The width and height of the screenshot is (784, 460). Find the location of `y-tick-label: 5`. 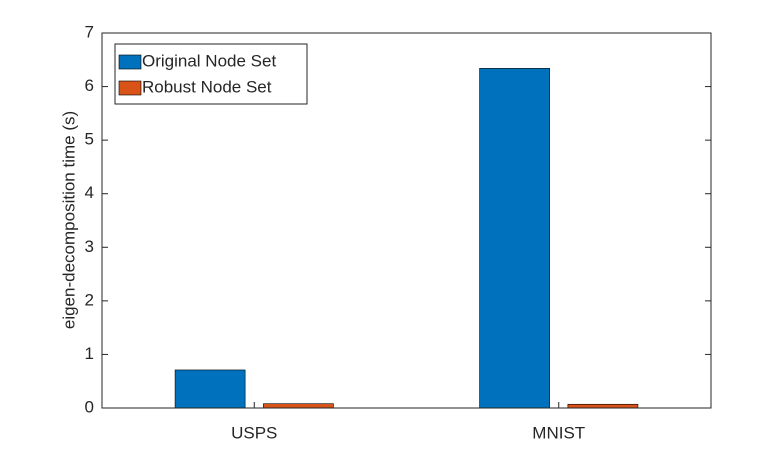

y-tick-label: 5 is located at coordinates (89, 139).